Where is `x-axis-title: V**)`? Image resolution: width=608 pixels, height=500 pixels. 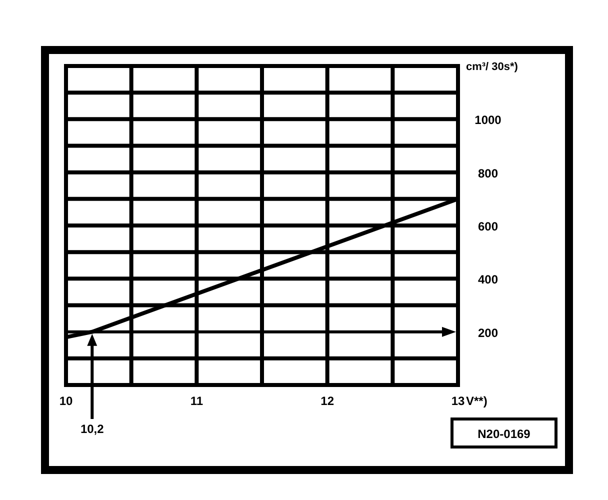 x-axis-title: V**) is located at coordinates (477, 401).